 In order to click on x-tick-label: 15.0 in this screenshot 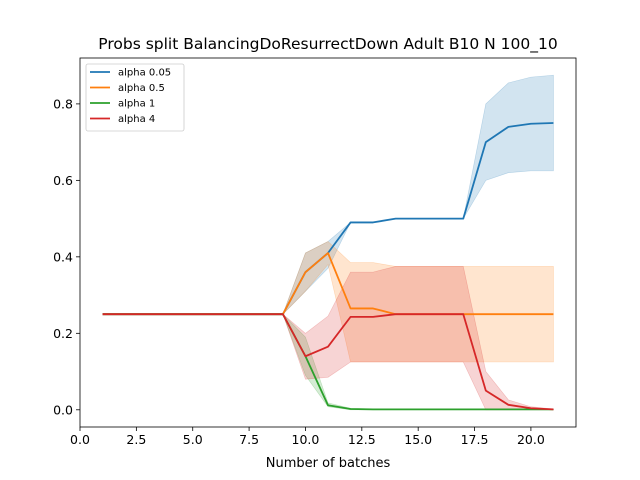, I will do `click(418, 439)`.